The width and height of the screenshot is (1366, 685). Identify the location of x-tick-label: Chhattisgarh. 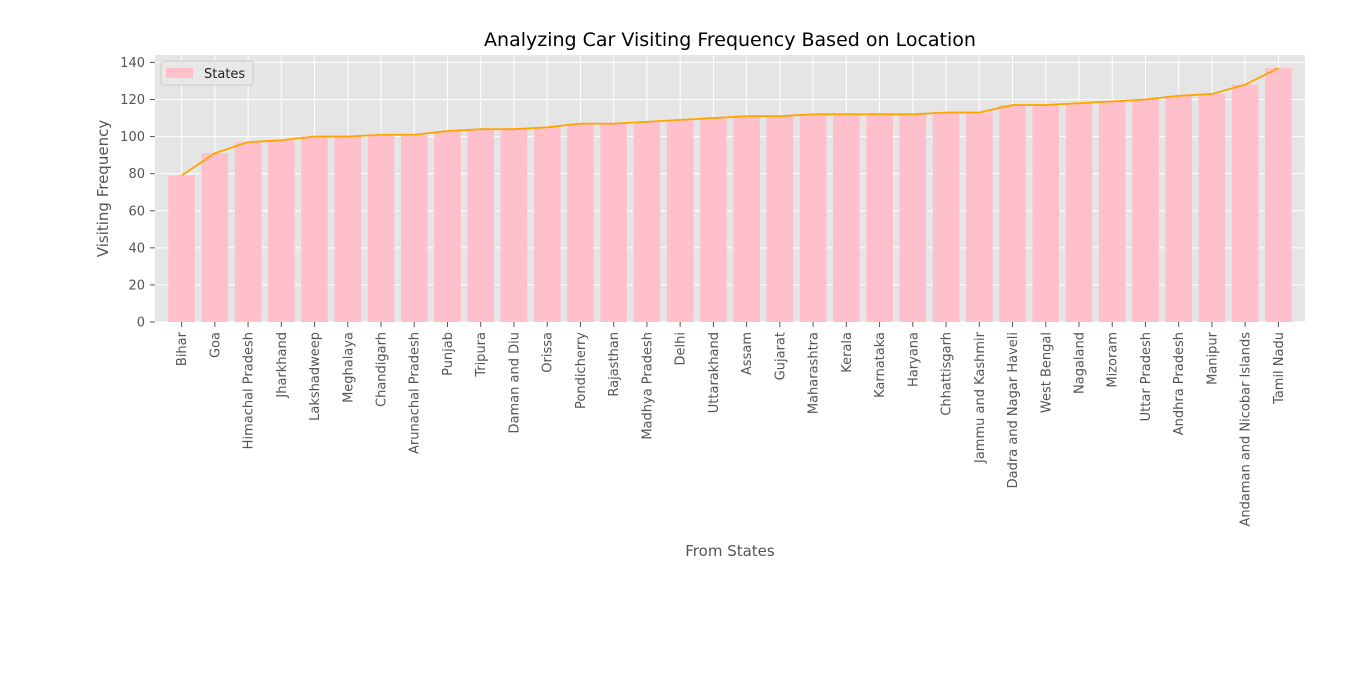
(947, 374).